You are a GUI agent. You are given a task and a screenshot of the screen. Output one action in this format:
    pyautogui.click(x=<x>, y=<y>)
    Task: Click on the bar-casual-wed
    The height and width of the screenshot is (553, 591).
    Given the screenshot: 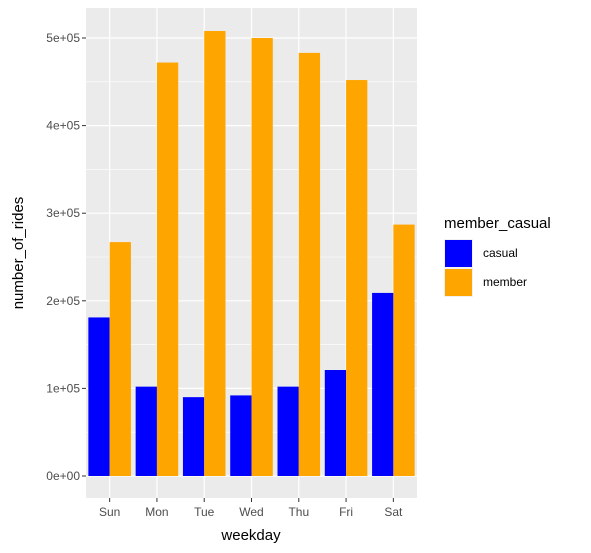 What is the action you would take?
    pyautogui.click(x=241, y=435)
    